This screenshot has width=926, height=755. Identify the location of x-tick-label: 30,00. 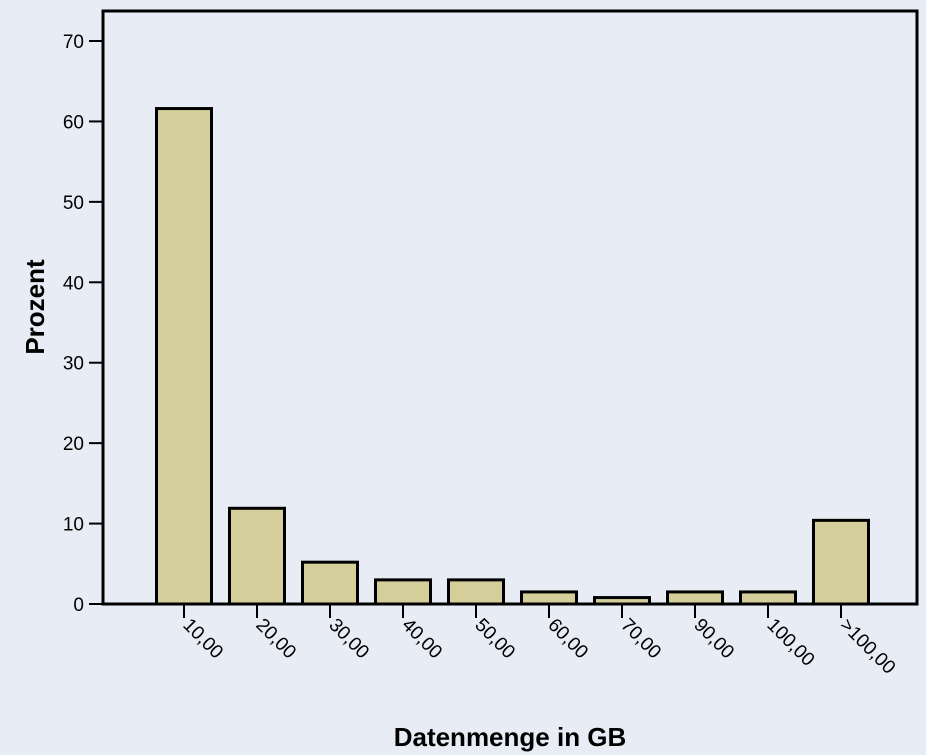
(348, 639).